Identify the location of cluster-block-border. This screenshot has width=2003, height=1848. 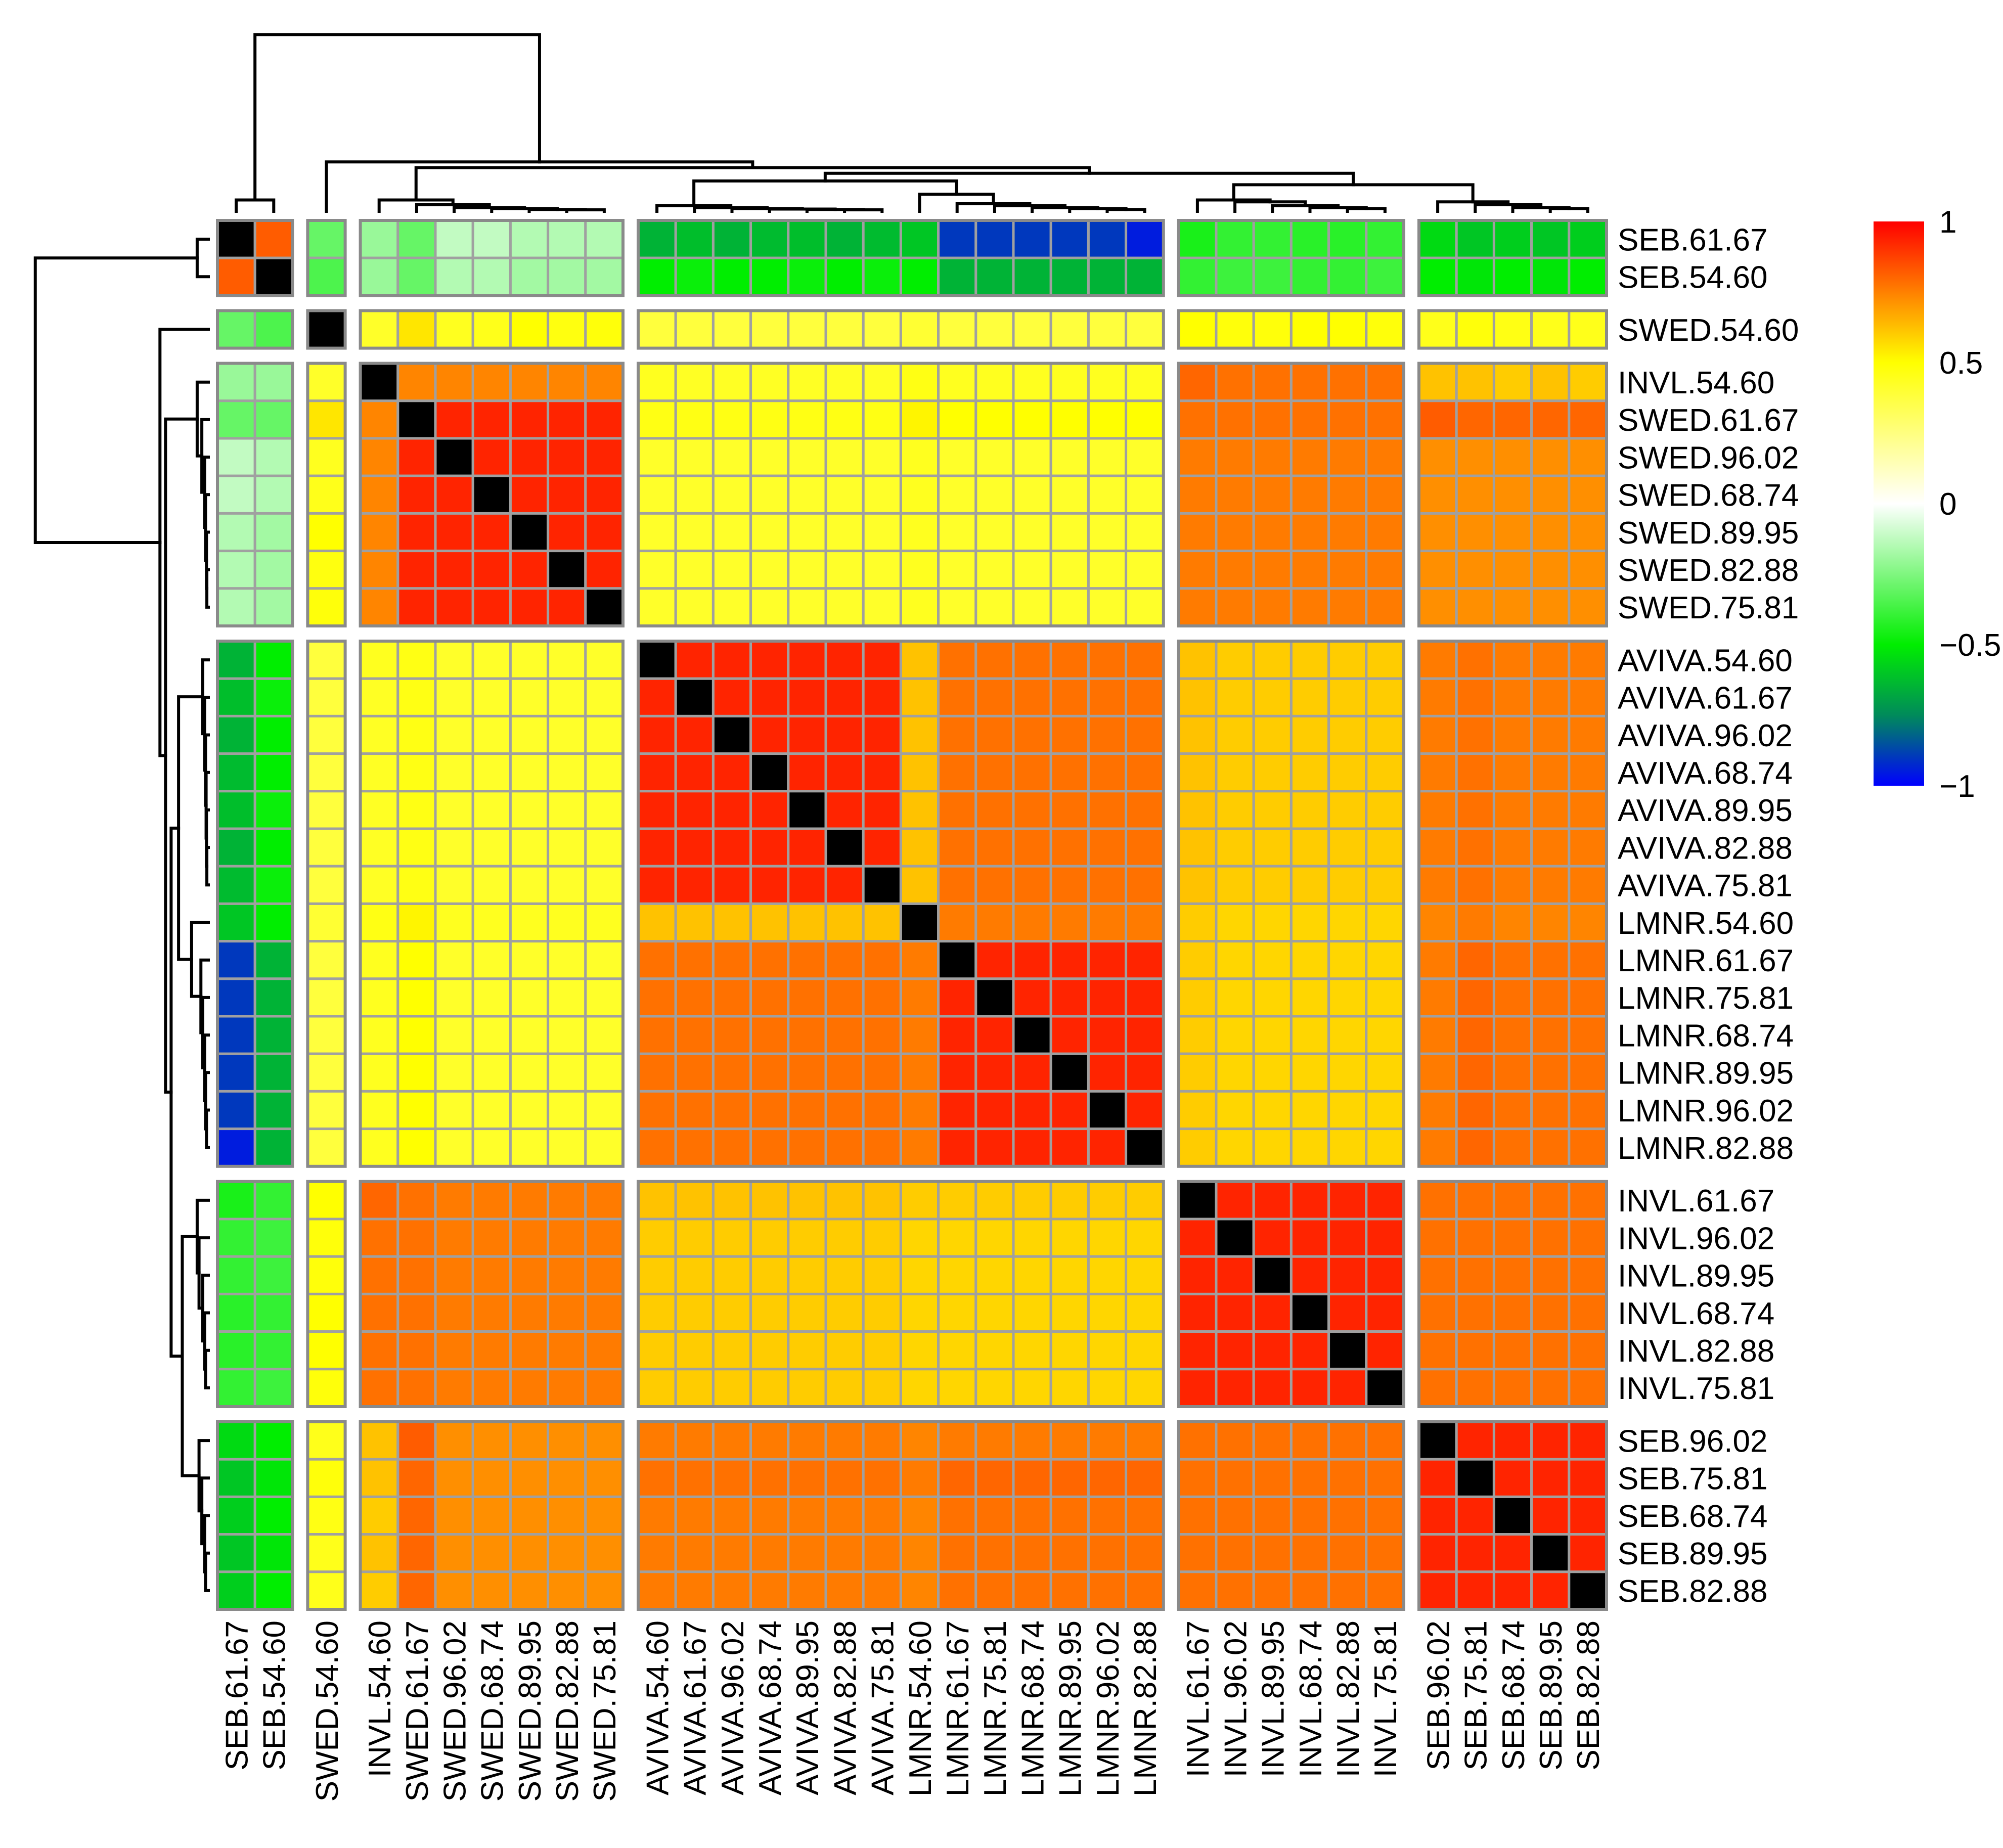
(901, 1294).